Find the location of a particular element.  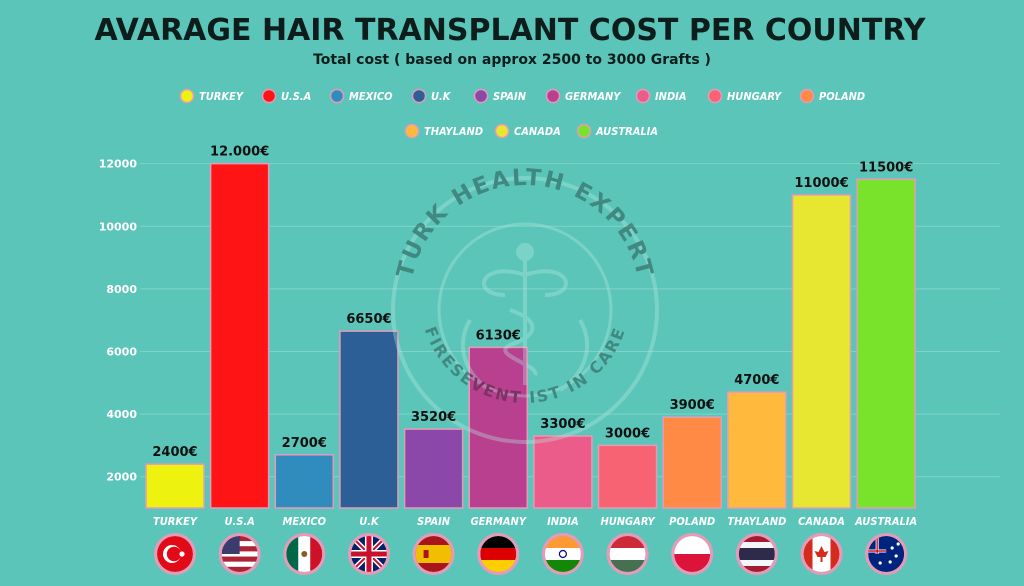

legend-label-u-s-a: U.S.A is located at coordinates (296, 96).